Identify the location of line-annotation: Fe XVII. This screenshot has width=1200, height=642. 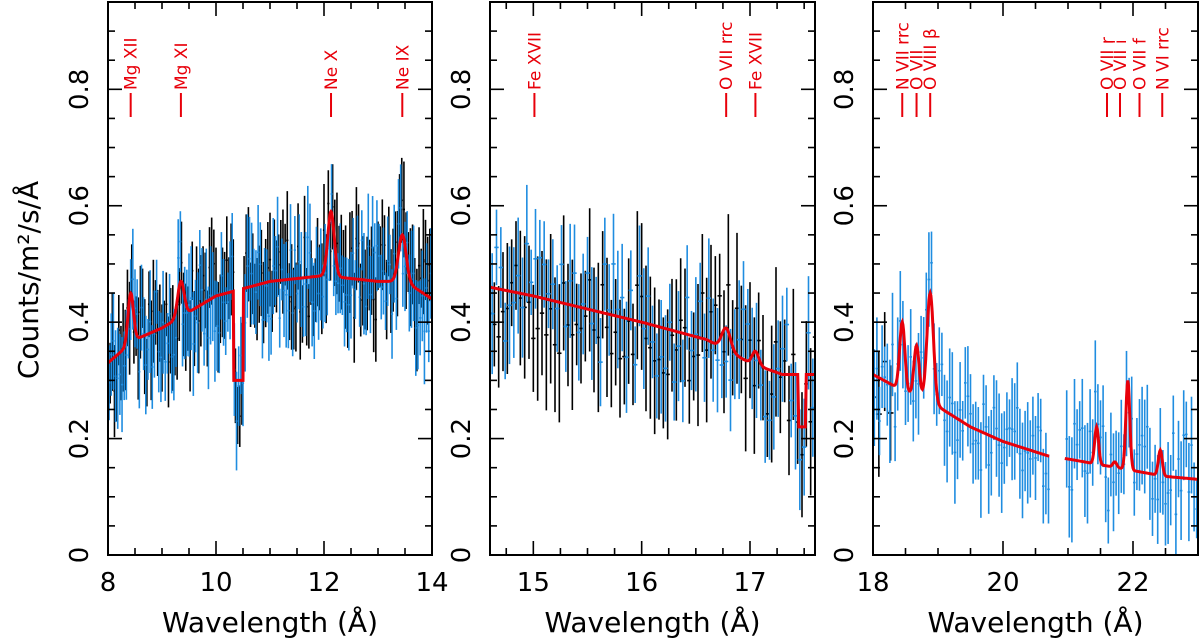
(756, 74).